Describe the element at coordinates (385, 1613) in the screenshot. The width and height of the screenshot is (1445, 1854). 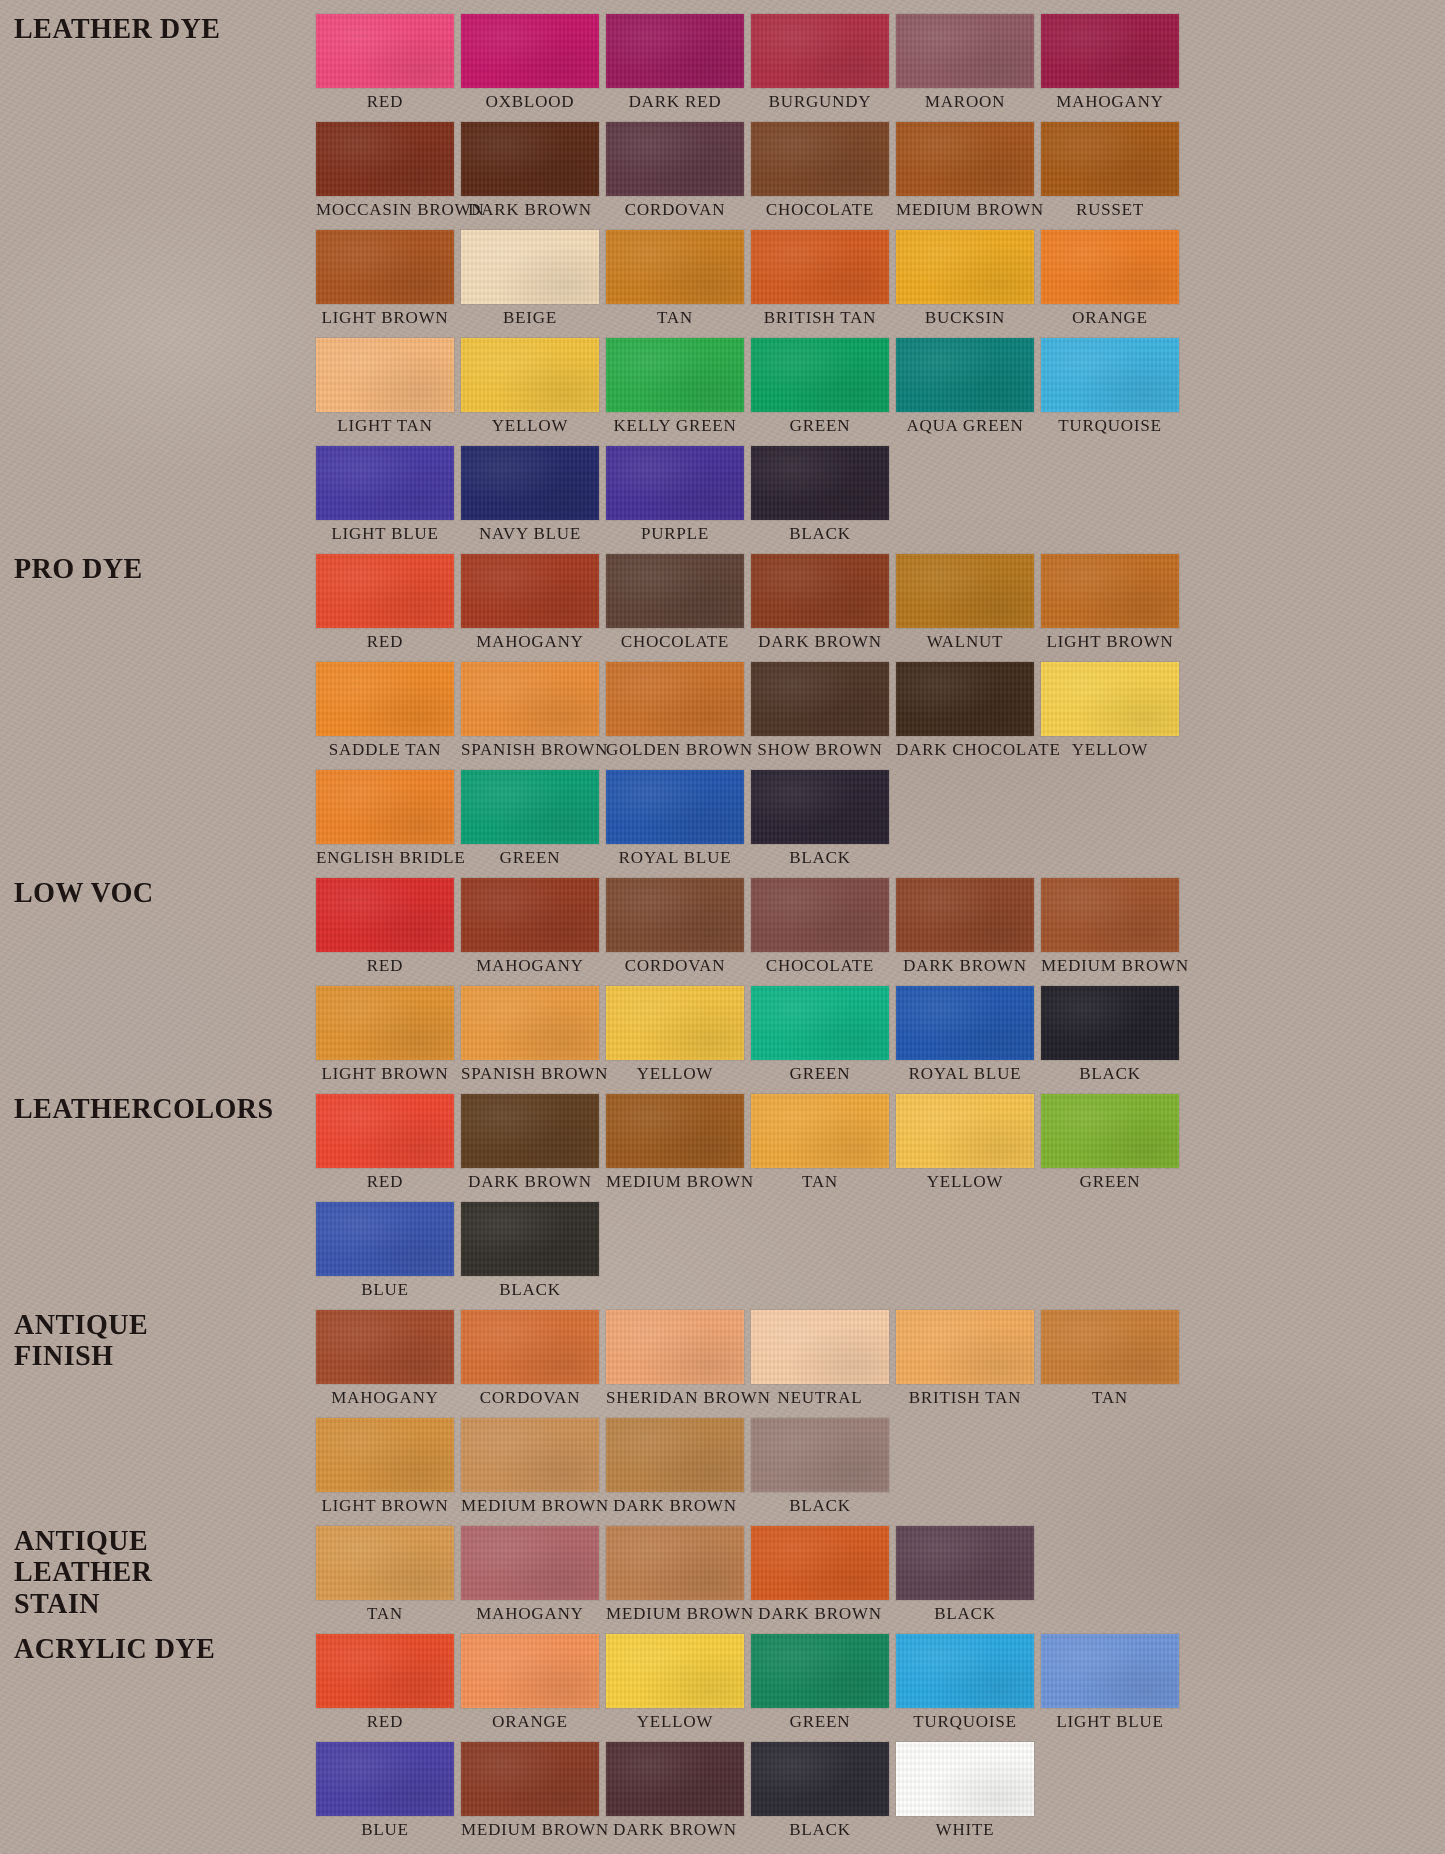
I see `swatch-label: TAN` at that location.